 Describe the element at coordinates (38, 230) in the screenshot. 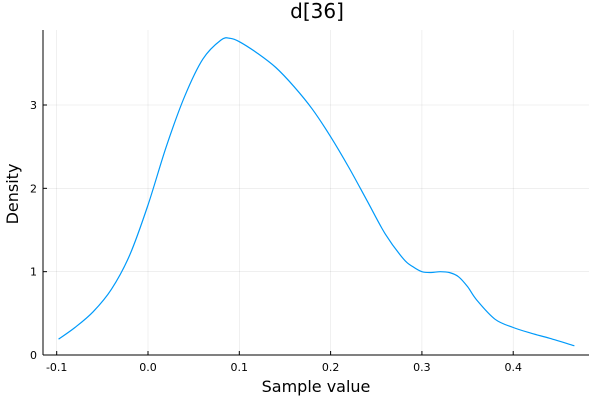

I see `y-axis-ticks: 0 1 2 3` at that location.